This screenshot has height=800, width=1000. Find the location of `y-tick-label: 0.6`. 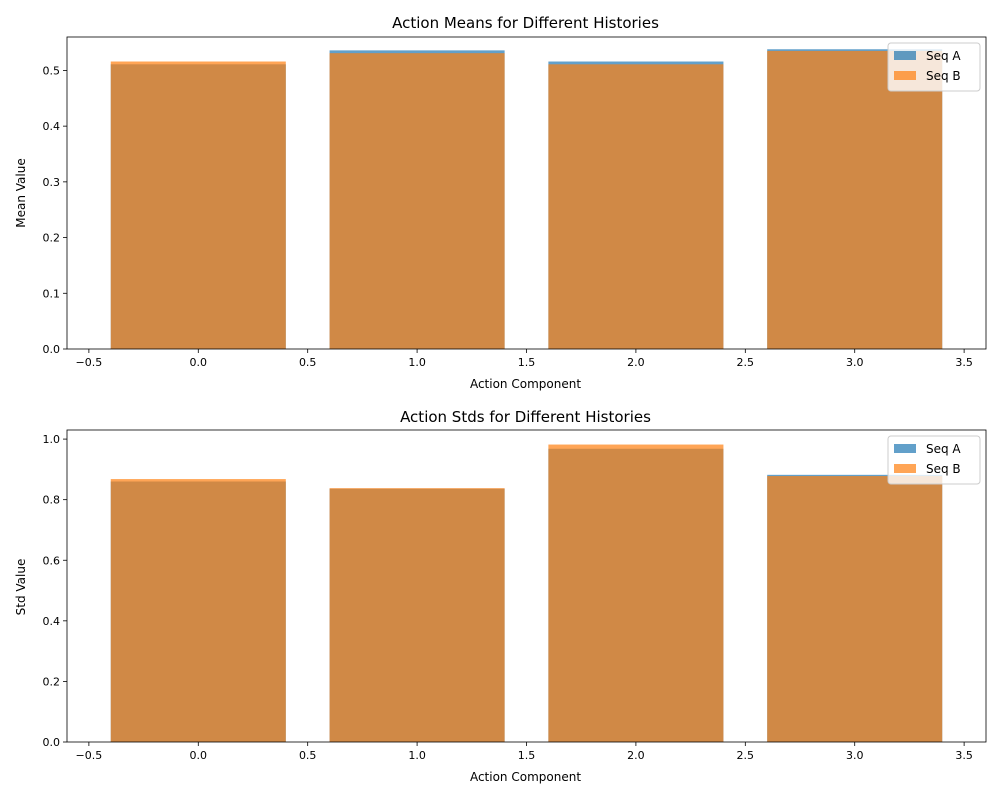

y-tick-label: 0.6 is located at coordinates (52, 560).